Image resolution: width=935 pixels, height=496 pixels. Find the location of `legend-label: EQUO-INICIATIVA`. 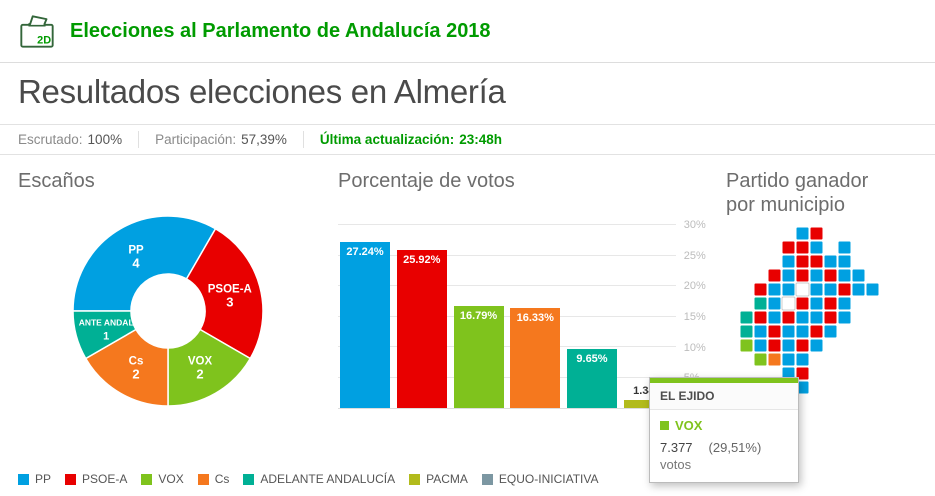

legend-label: EQUO-INICIATIVA is located at coordinates (548, 479).